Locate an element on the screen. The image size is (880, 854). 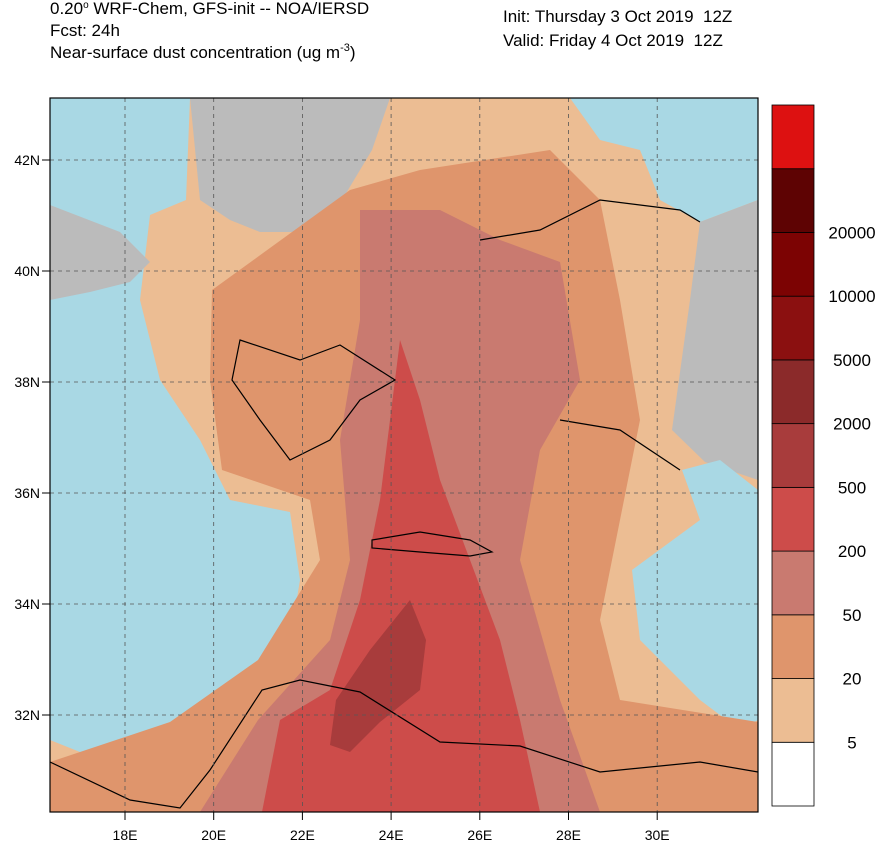
lon-label: 18E is located at coordinates (125, 835).